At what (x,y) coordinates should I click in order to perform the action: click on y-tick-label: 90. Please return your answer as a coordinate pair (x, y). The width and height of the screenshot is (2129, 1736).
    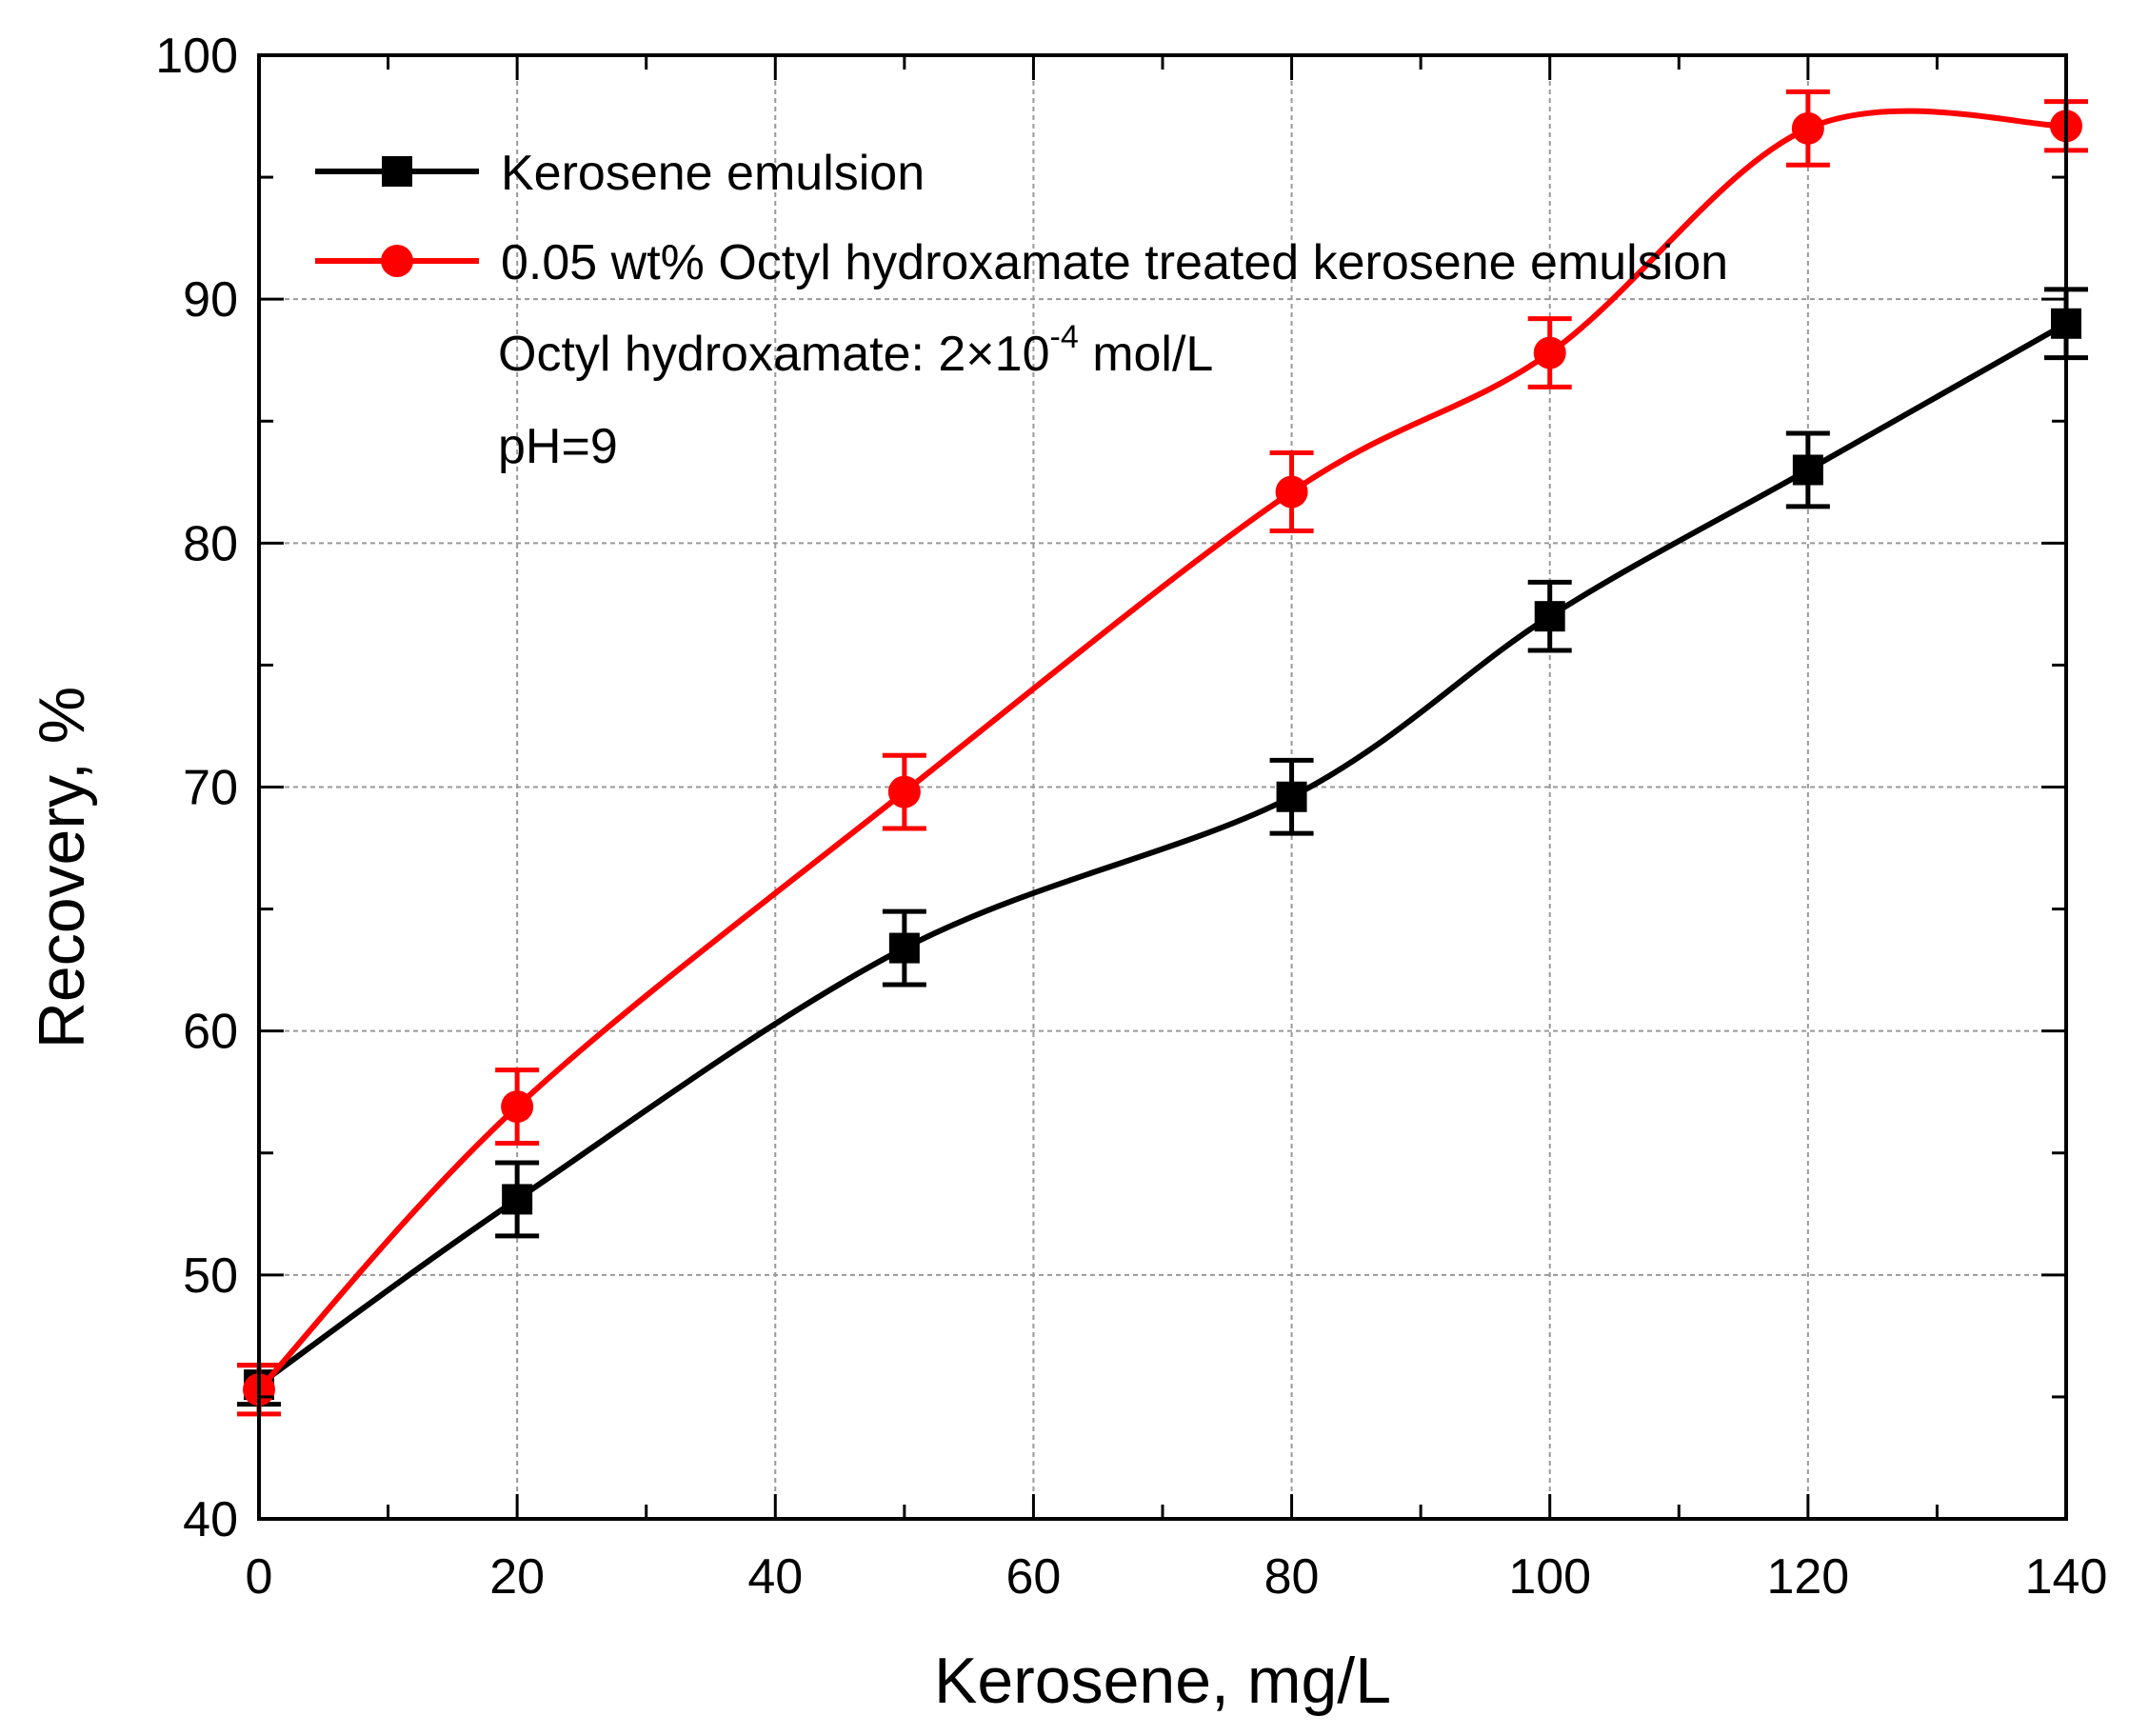
    Looking at the image, I should click on (210, 300).